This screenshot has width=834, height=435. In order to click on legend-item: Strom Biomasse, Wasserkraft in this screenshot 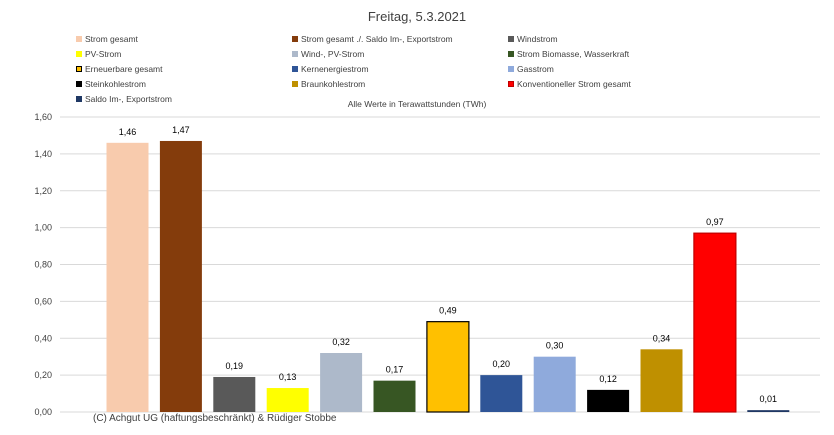, I will do `click(568, 54)`.